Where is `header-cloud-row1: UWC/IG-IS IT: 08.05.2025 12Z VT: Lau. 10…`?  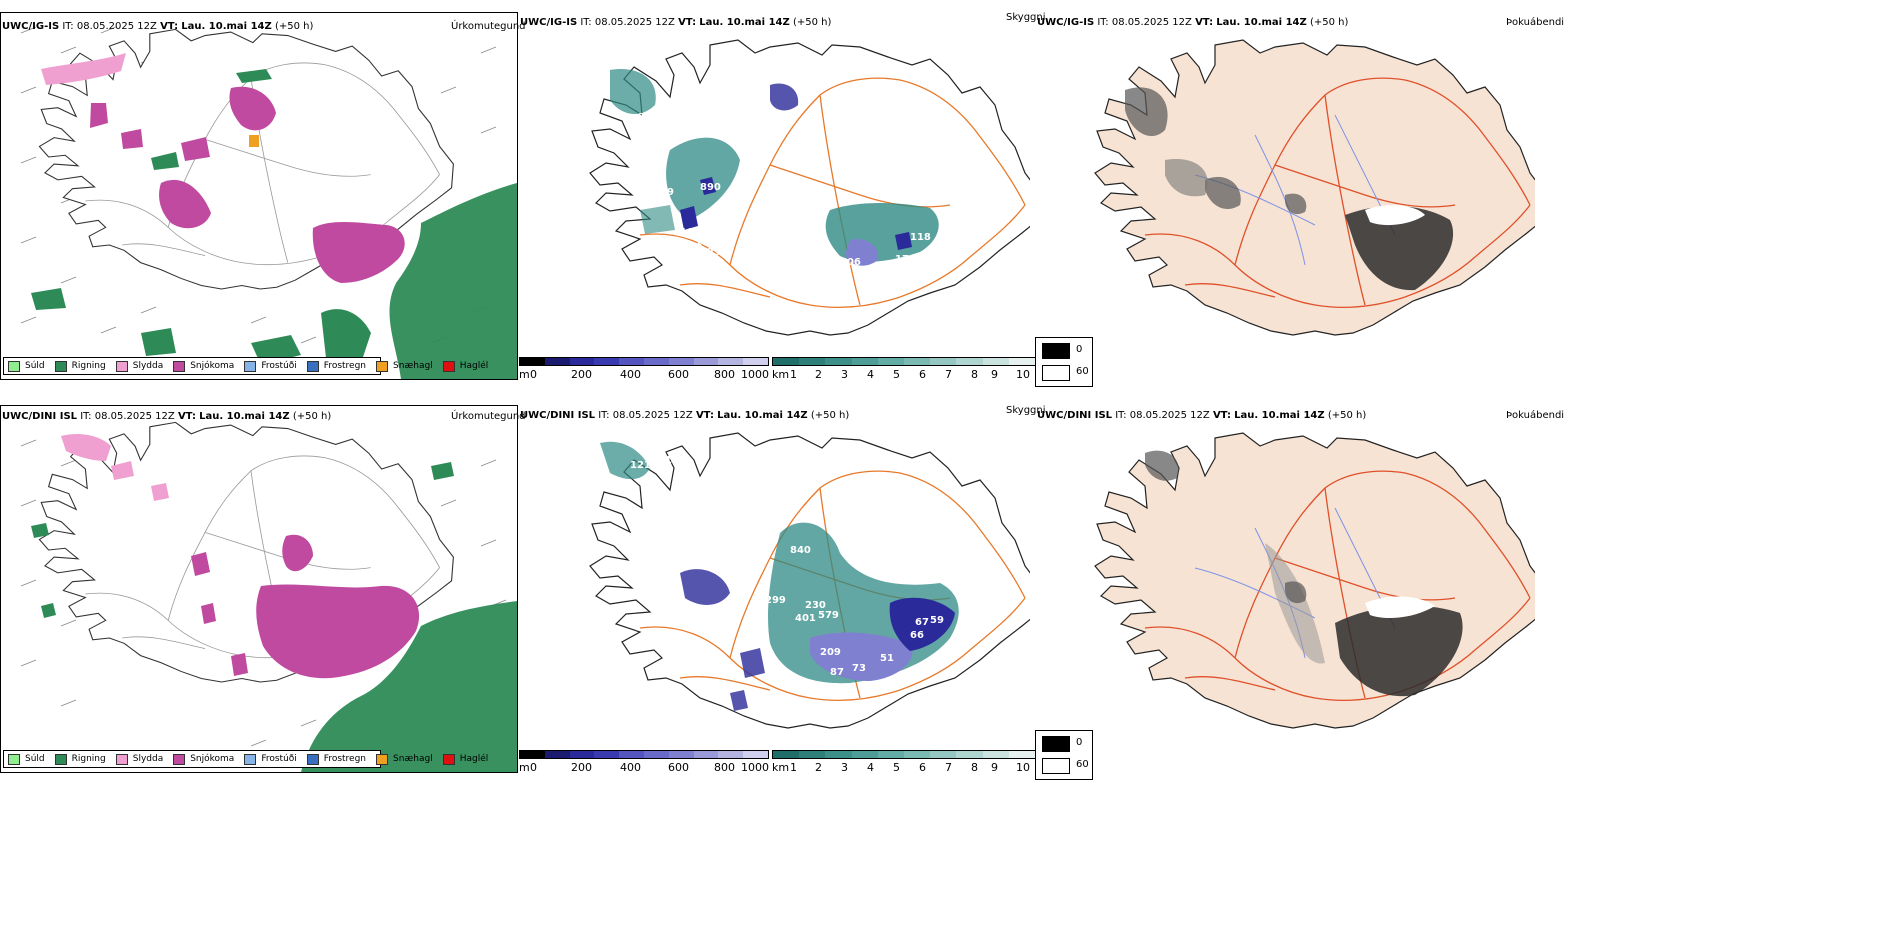
header-cloud-row1: UWC/IG-IS IT: 08.05.2025 12Z VT: Lau. 10… is located at coordinates (676, 22).